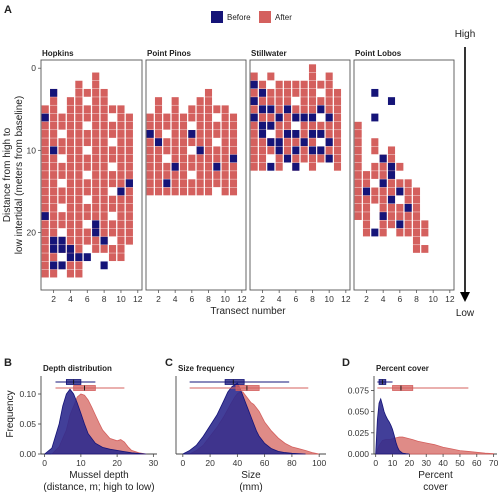 This screenshot has width=500, height=495. Describe the element at coordinates (465, 313) in the screenshot. I see `arrow-bottom-label: Low` at that location.